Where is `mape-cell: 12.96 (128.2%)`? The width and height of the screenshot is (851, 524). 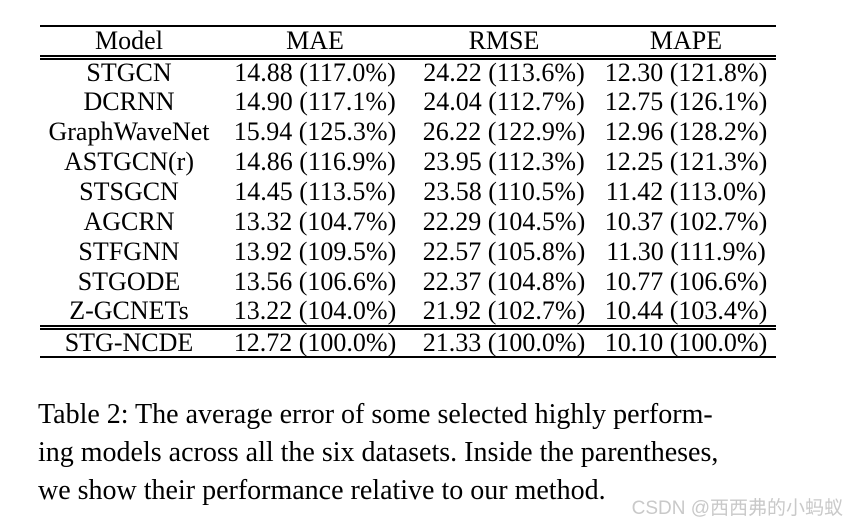
mape-cell: 12.96 (128.2%) is located at coordinates (686, 131).